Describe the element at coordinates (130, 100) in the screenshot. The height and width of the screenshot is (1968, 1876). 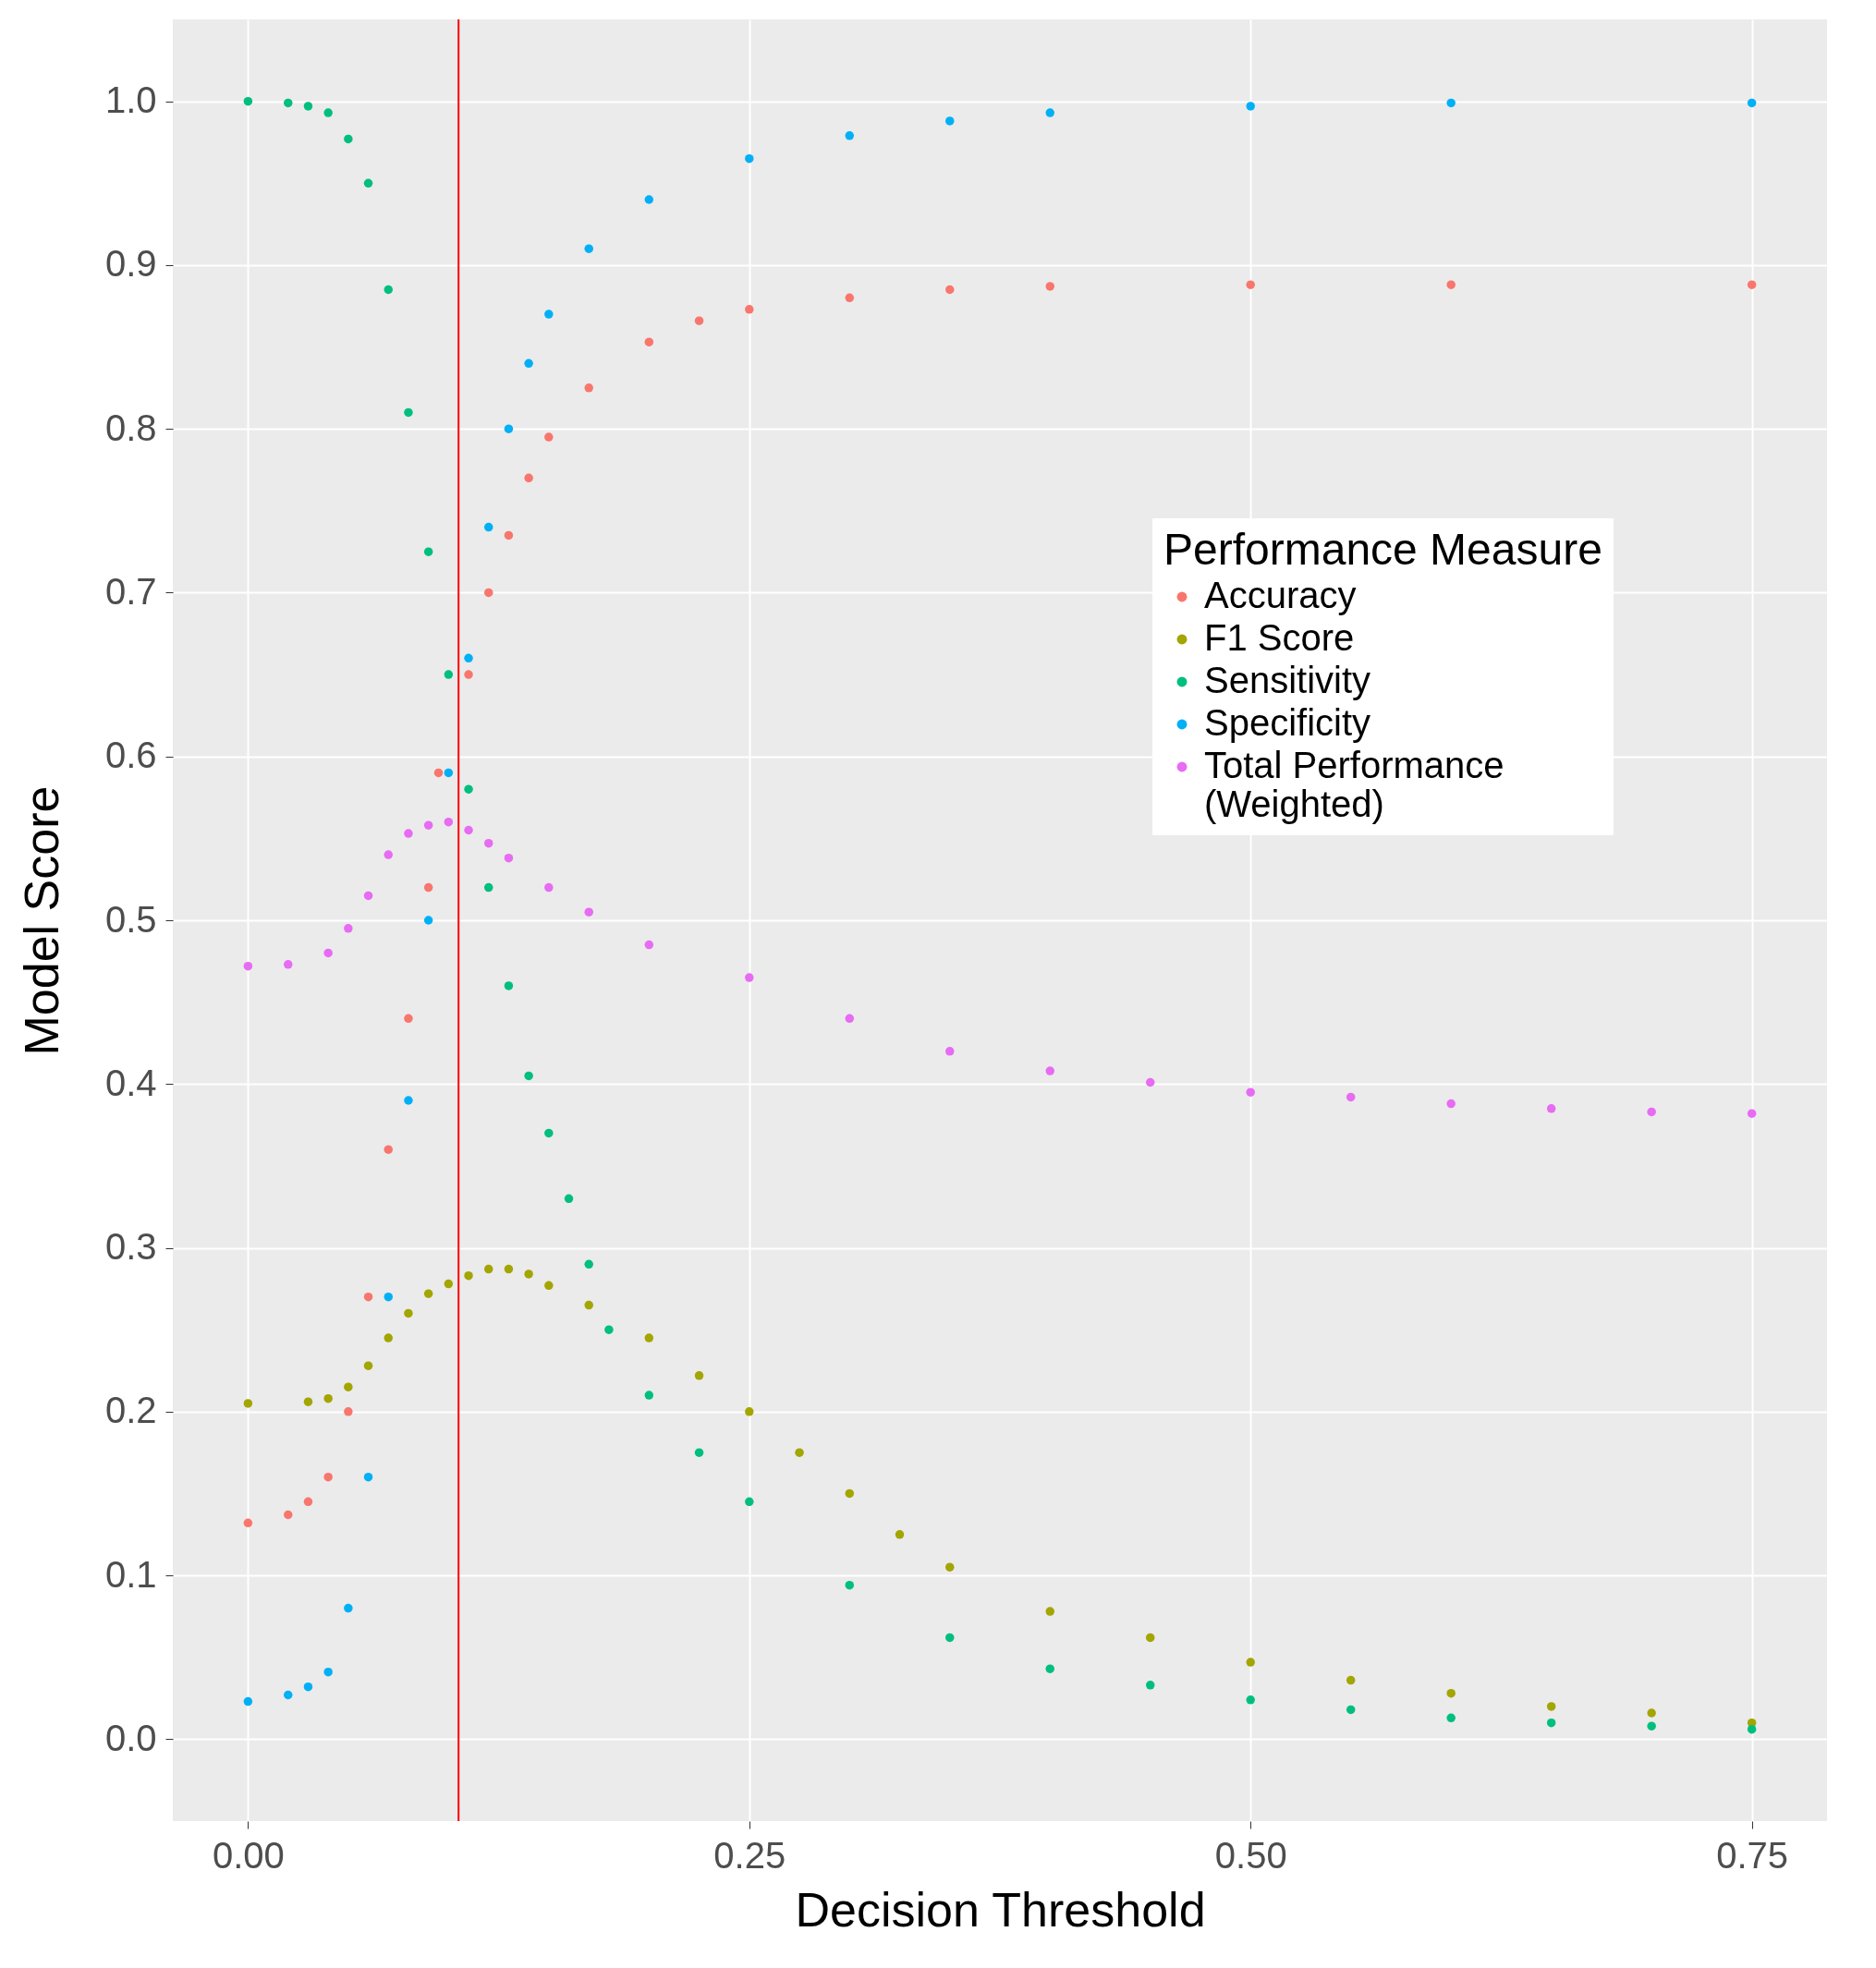
I see `y-tick-label: 1.0` at that location.